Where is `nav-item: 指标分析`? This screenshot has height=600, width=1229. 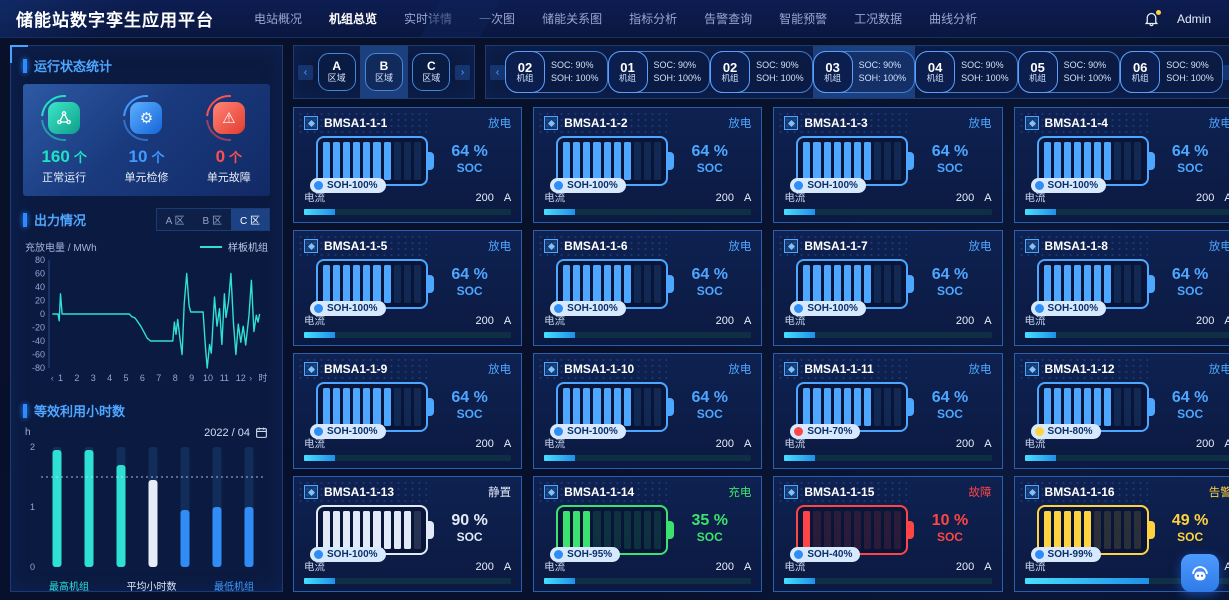
nav-item: 指标分析 is located at coordinates (653, 19).